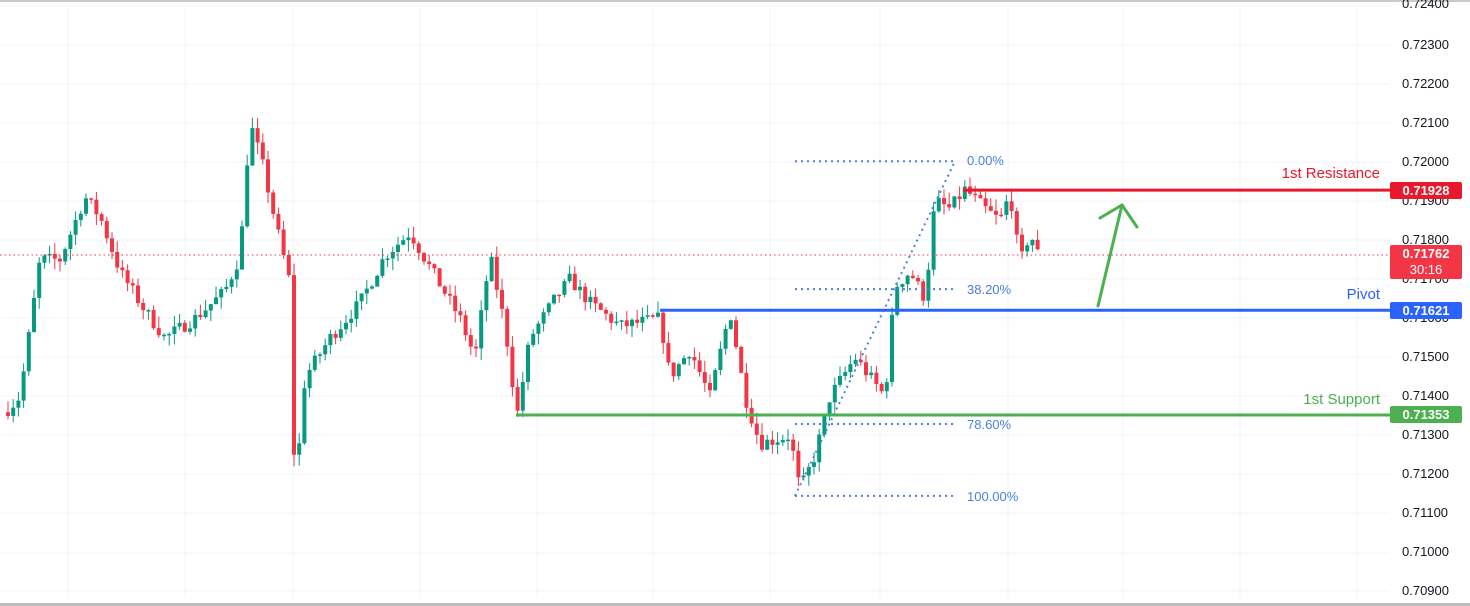 Image resolution: width=1470 pixels, height=606 pixels. I want to click on fib-trend-line, so click(875, 328).